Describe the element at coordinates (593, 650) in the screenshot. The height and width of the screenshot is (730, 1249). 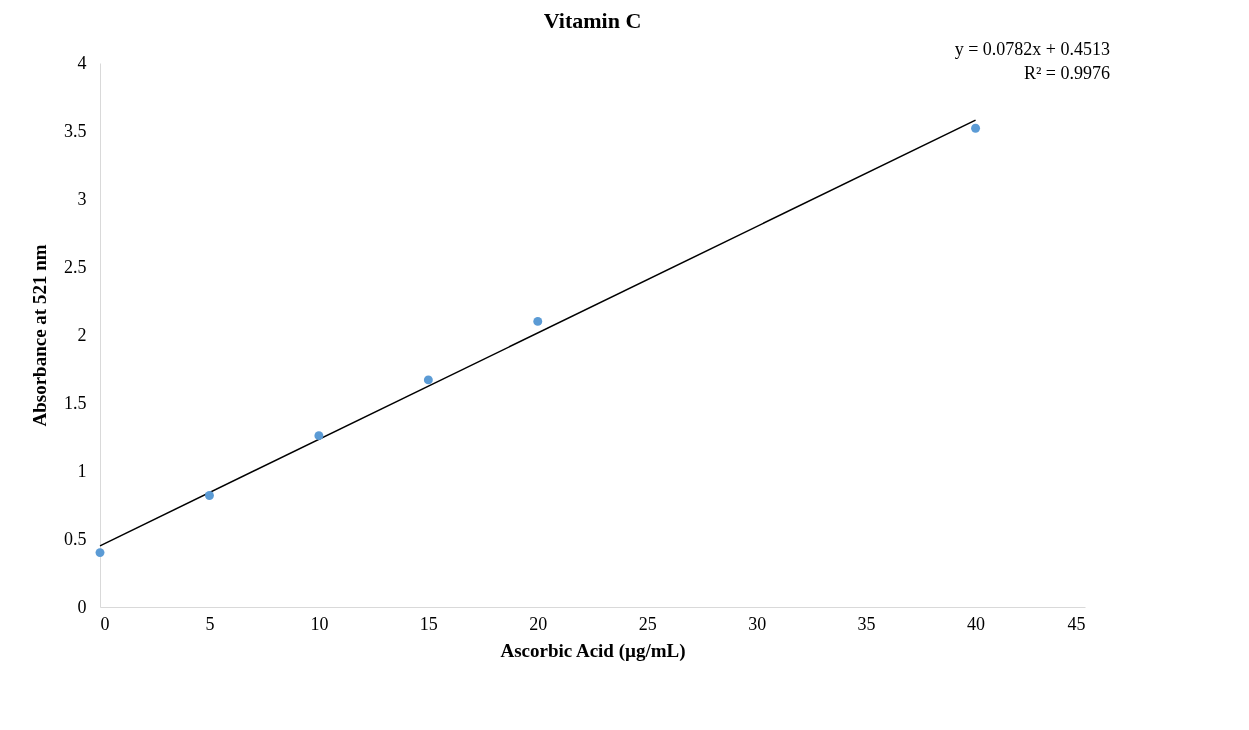
I see `x-axis-title: Ascorbic Acid (µg/mL)` at that location.